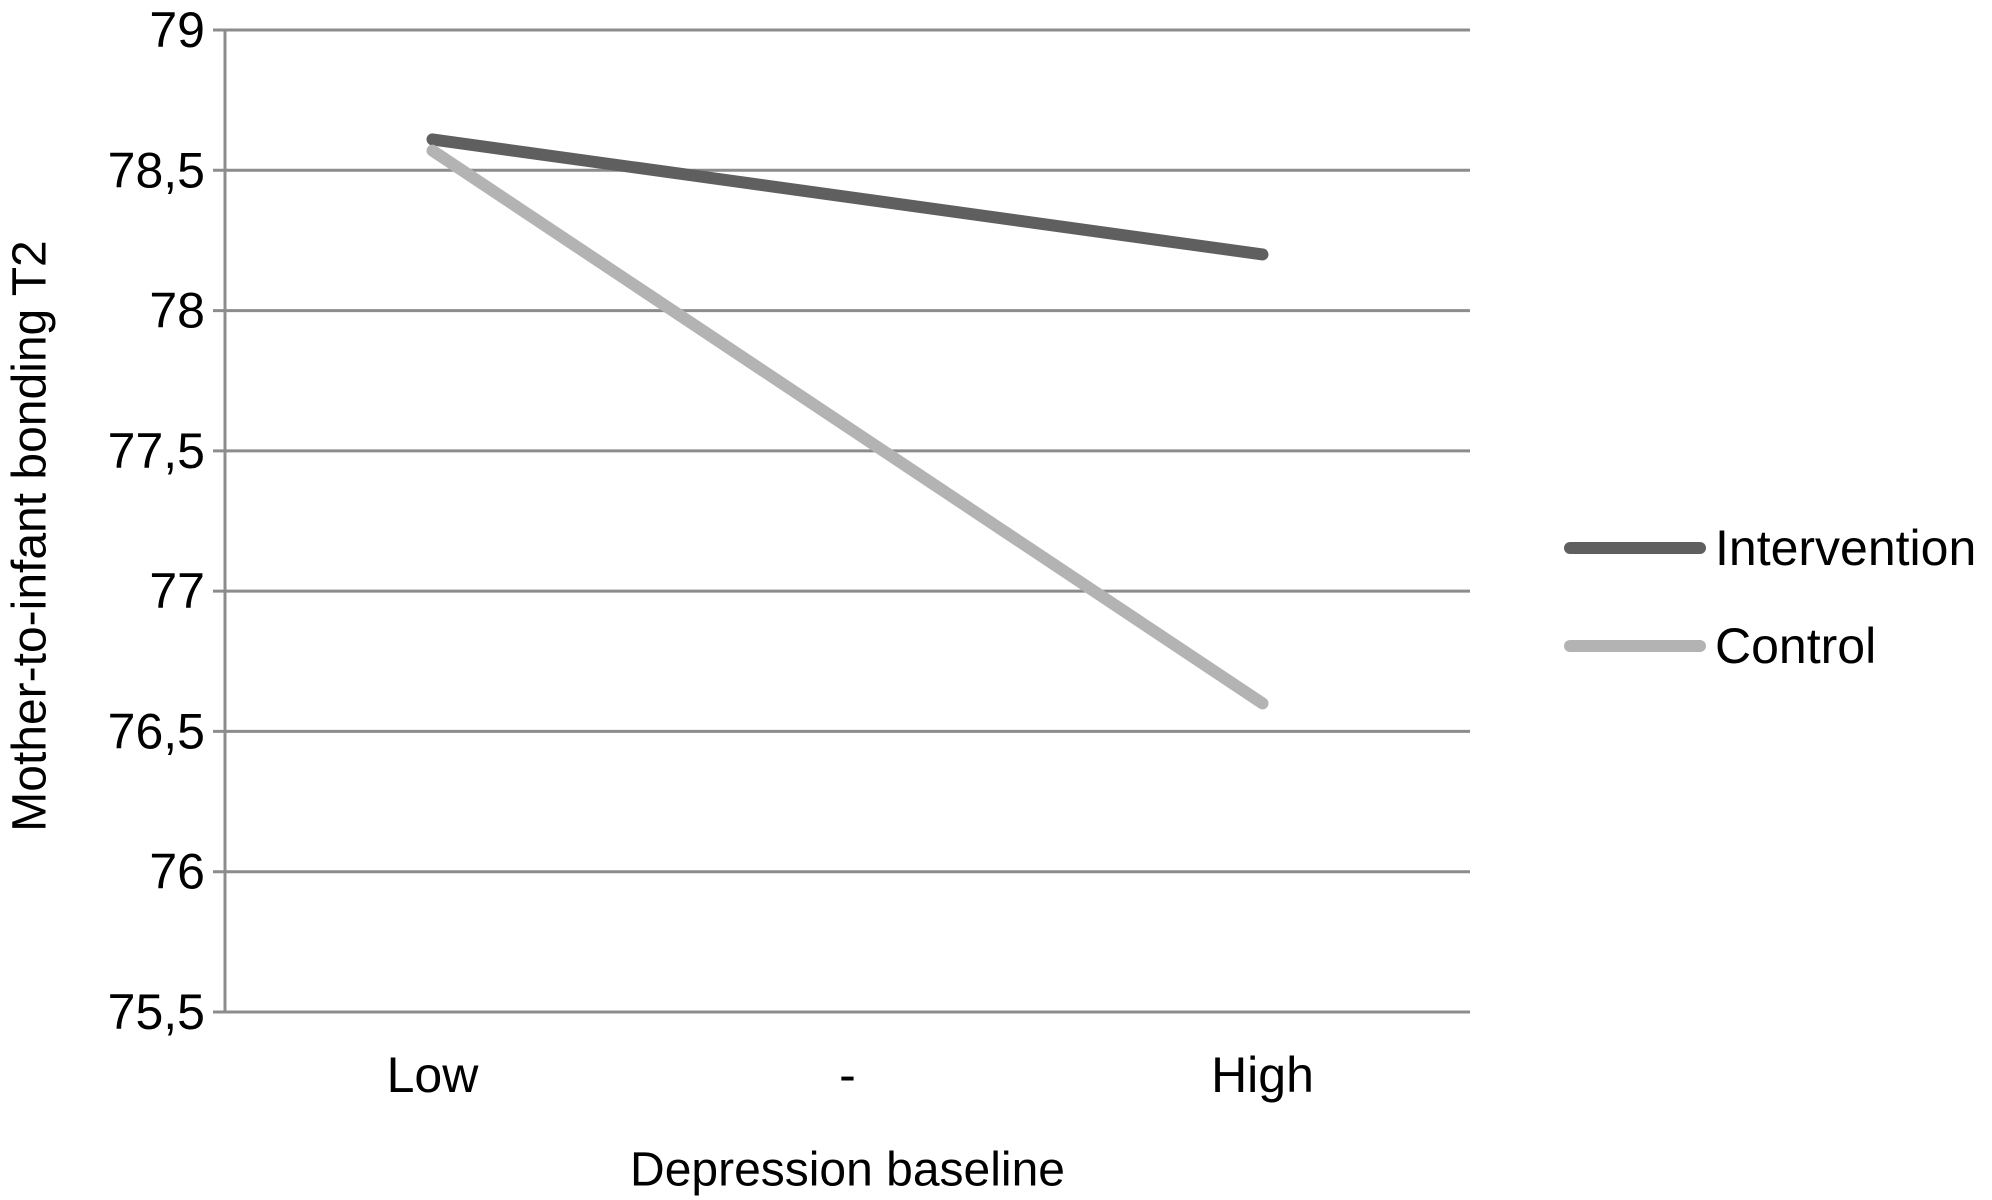  I want to click on y-tick-label: 76,5, so click(156, 731).